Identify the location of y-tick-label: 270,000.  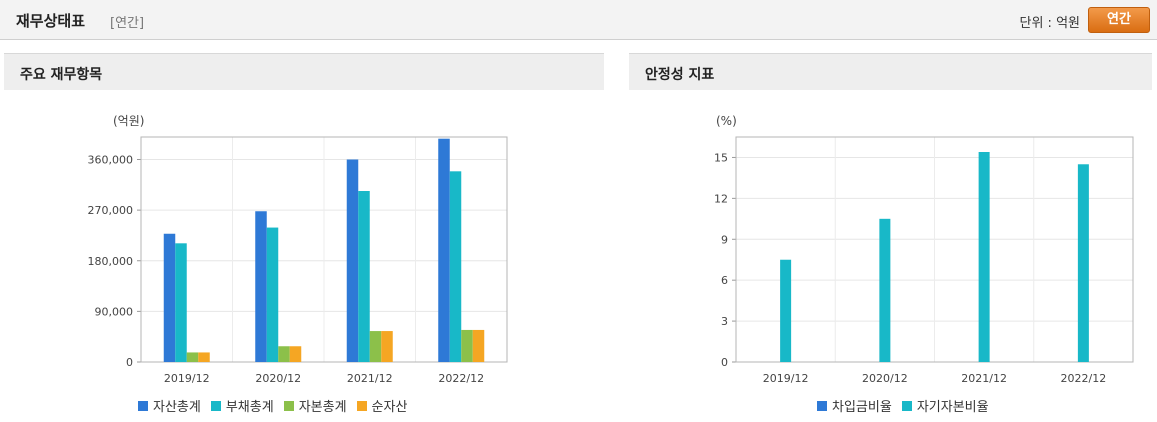
(111, 210).